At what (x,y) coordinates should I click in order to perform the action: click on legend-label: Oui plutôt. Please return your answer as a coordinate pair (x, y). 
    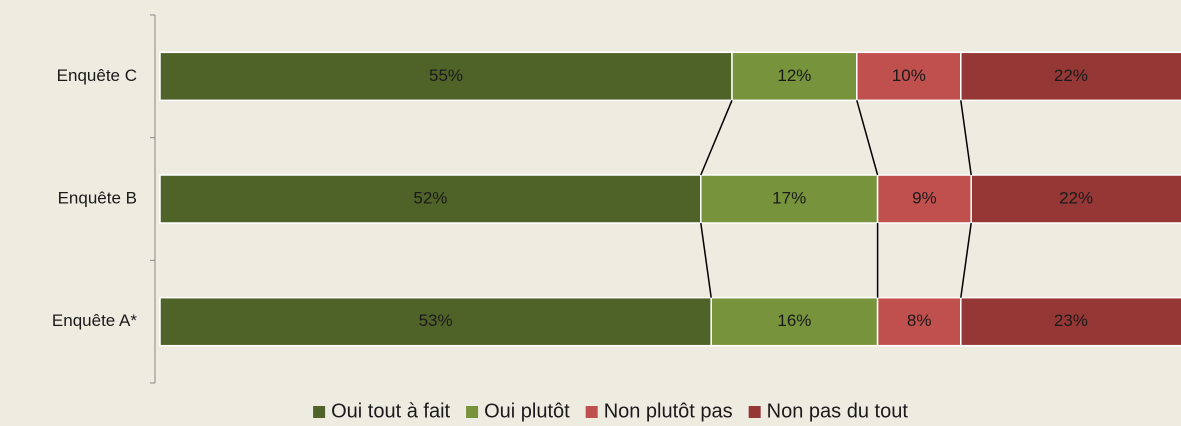
    Looking at the image, I should click on (527, 411).